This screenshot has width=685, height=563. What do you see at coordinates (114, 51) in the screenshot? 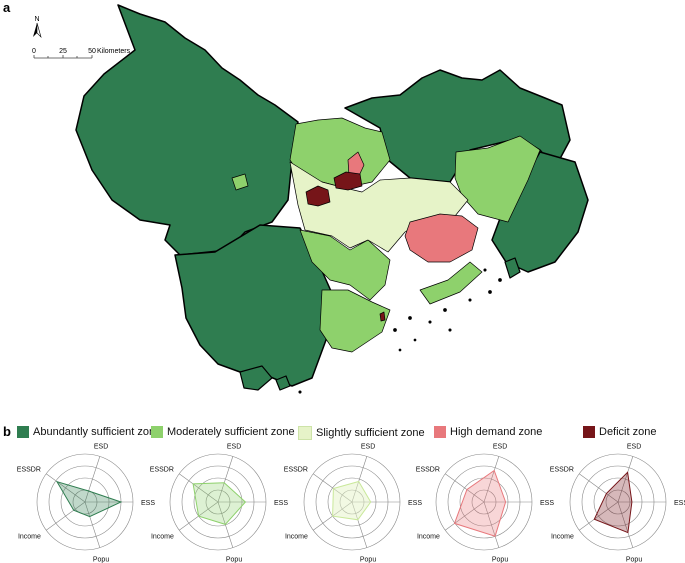
I see `scale-unit: Kilometers` at bounding box center [114, 51].